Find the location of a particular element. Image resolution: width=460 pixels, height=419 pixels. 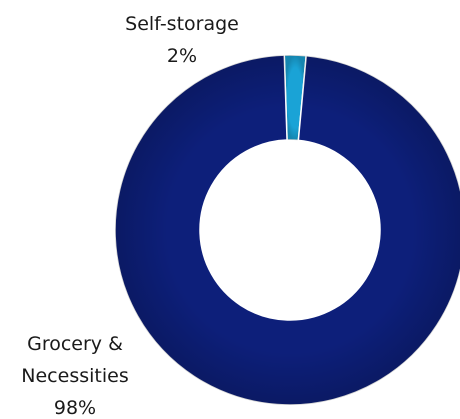

label-grocery-name-line2: Necessities is located at coordinates (74, 376).